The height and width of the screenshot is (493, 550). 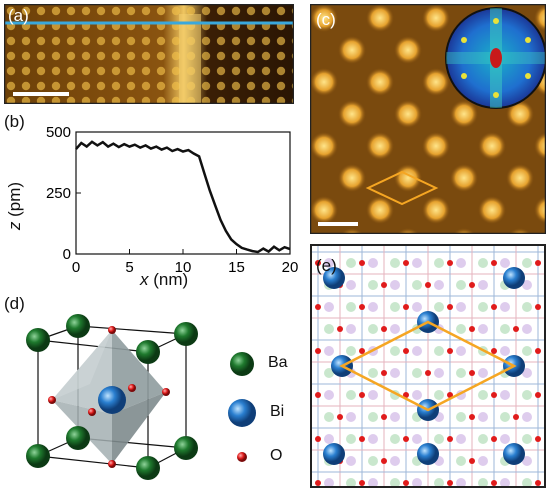 I want to click on x-tick-label: 0, so click(x=76, y=267).